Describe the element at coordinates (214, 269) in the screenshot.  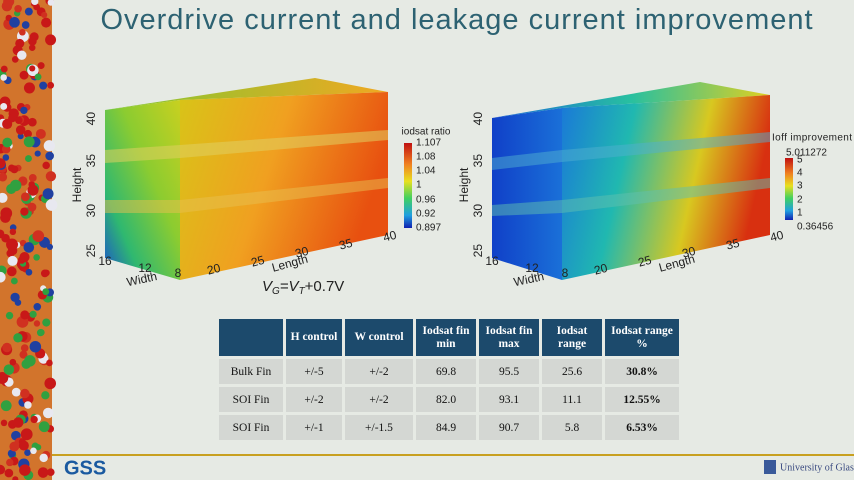
I see `length-tick: 20` at that location.